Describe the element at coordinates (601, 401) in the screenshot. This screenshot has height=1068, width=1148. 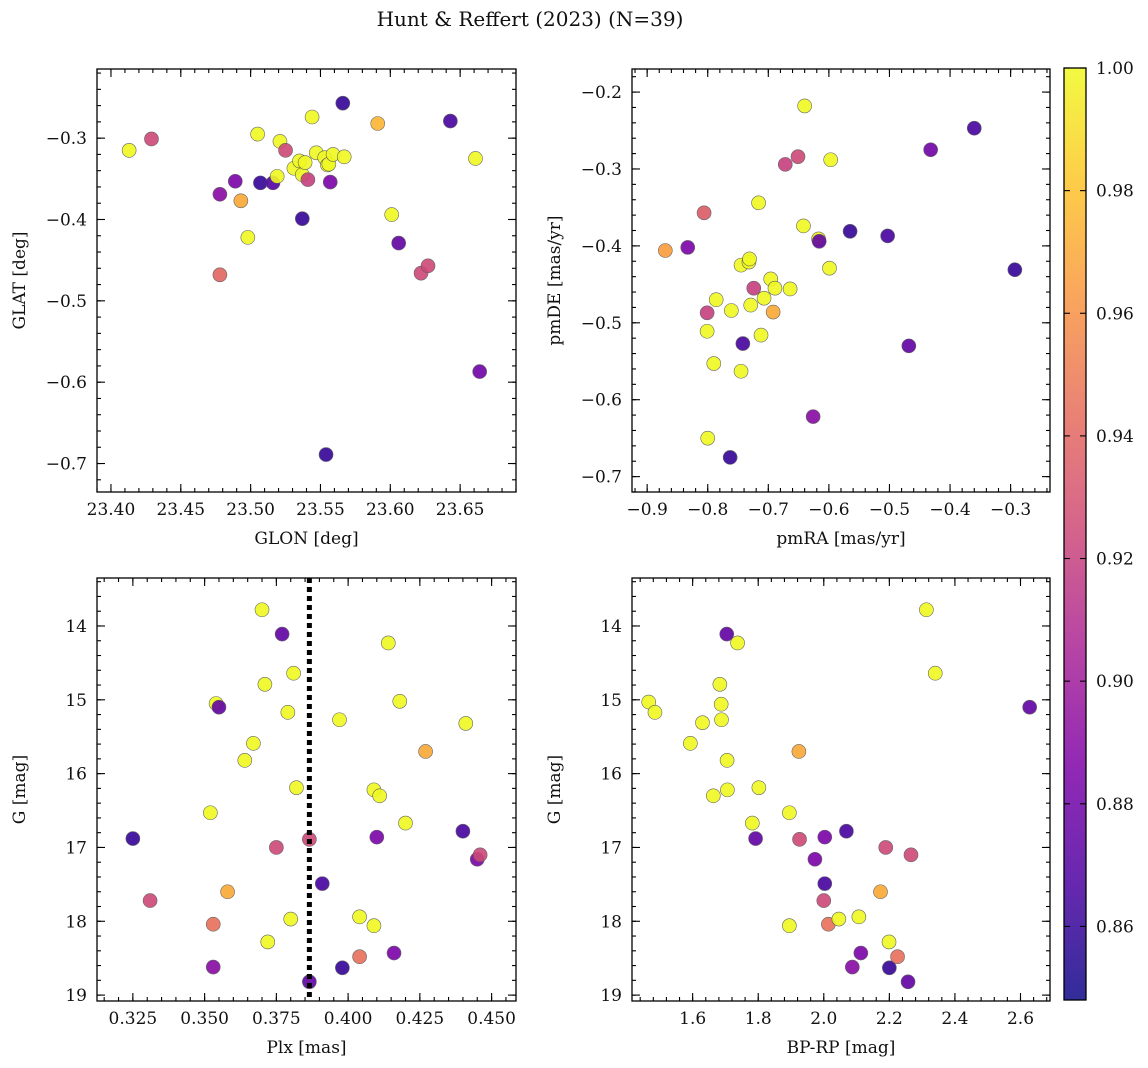
I see `y-tick-label: −0.6` at that location.